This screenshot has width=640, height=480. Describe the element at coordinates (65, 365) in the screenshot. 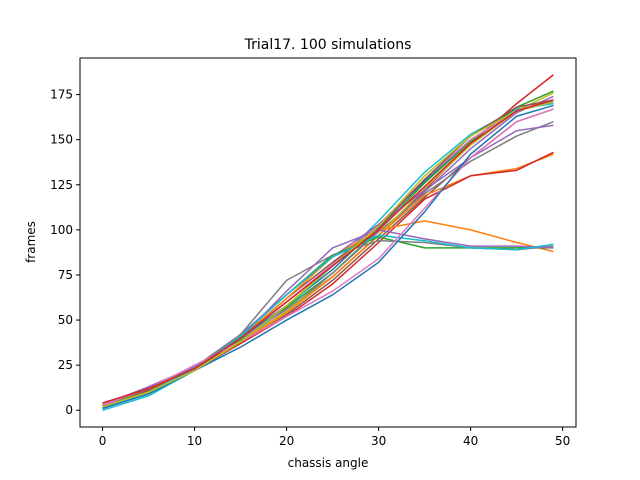

I see `y-tick-label: 25` at that location.